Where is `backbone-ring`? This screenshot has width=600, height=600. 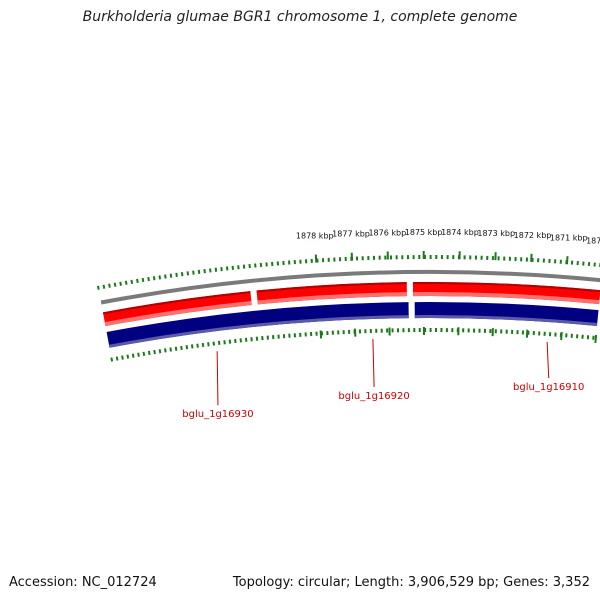 backbone-ring is located at coordinates (350, 287).